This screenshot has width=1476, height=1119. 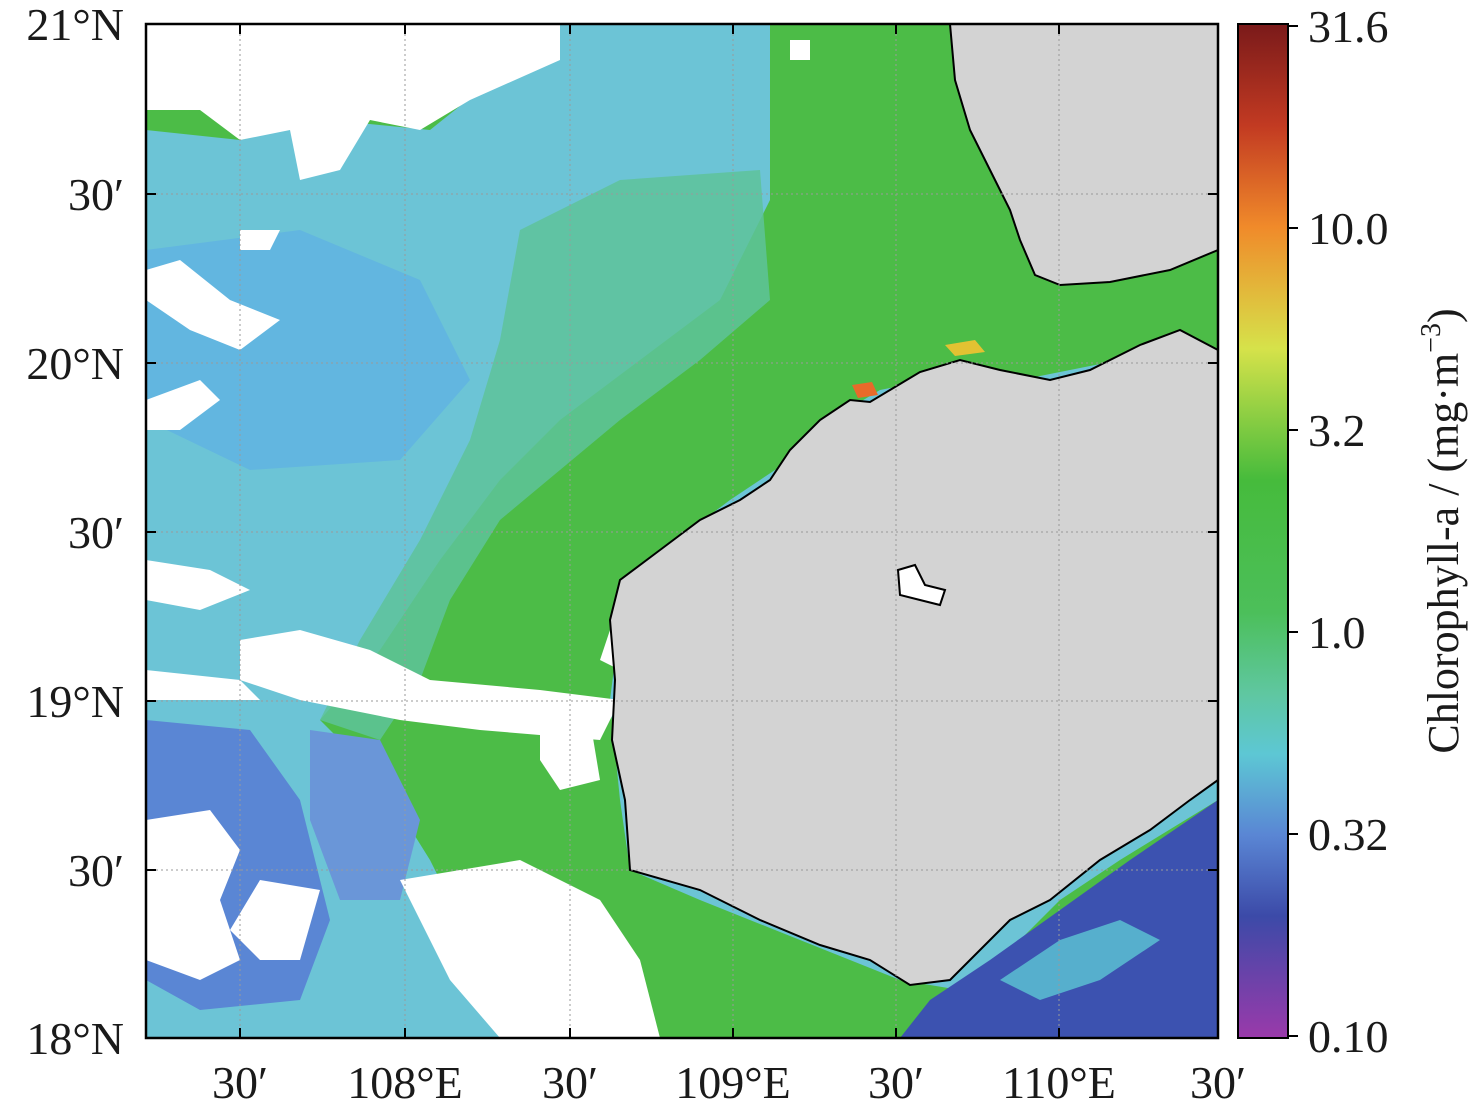 What do you see at coordinates (240, 1082) in the screenshot?
I see `lon-label-10730: 30′` at bounding box center [240, 1082].